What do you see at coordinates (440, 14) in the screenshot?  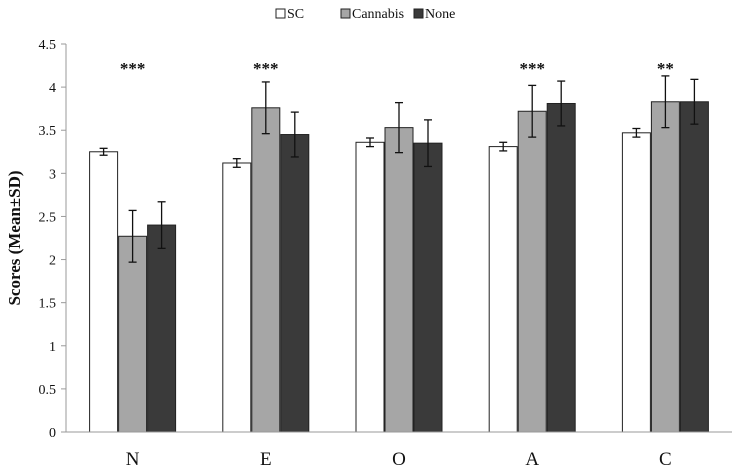 I see `legend-label-none: None` at bounding box center [440, 14].